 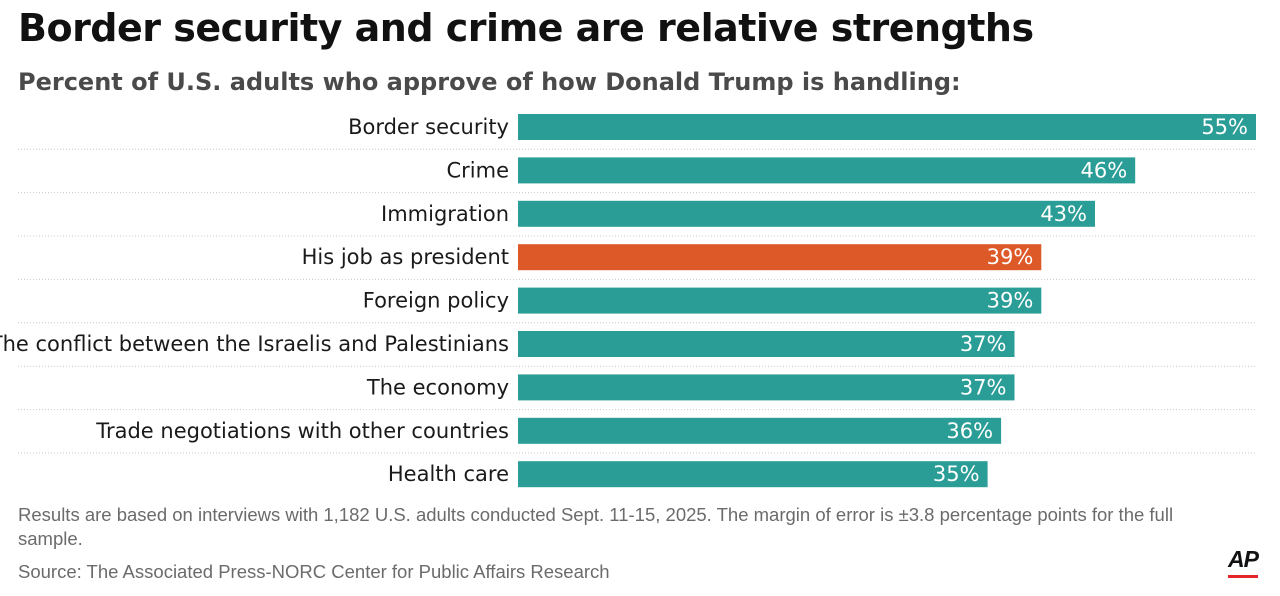 What do you see at coordinates (405, 257) in the screenshot?
I see `category-label: His job as president` at bounding box center [405, 257].